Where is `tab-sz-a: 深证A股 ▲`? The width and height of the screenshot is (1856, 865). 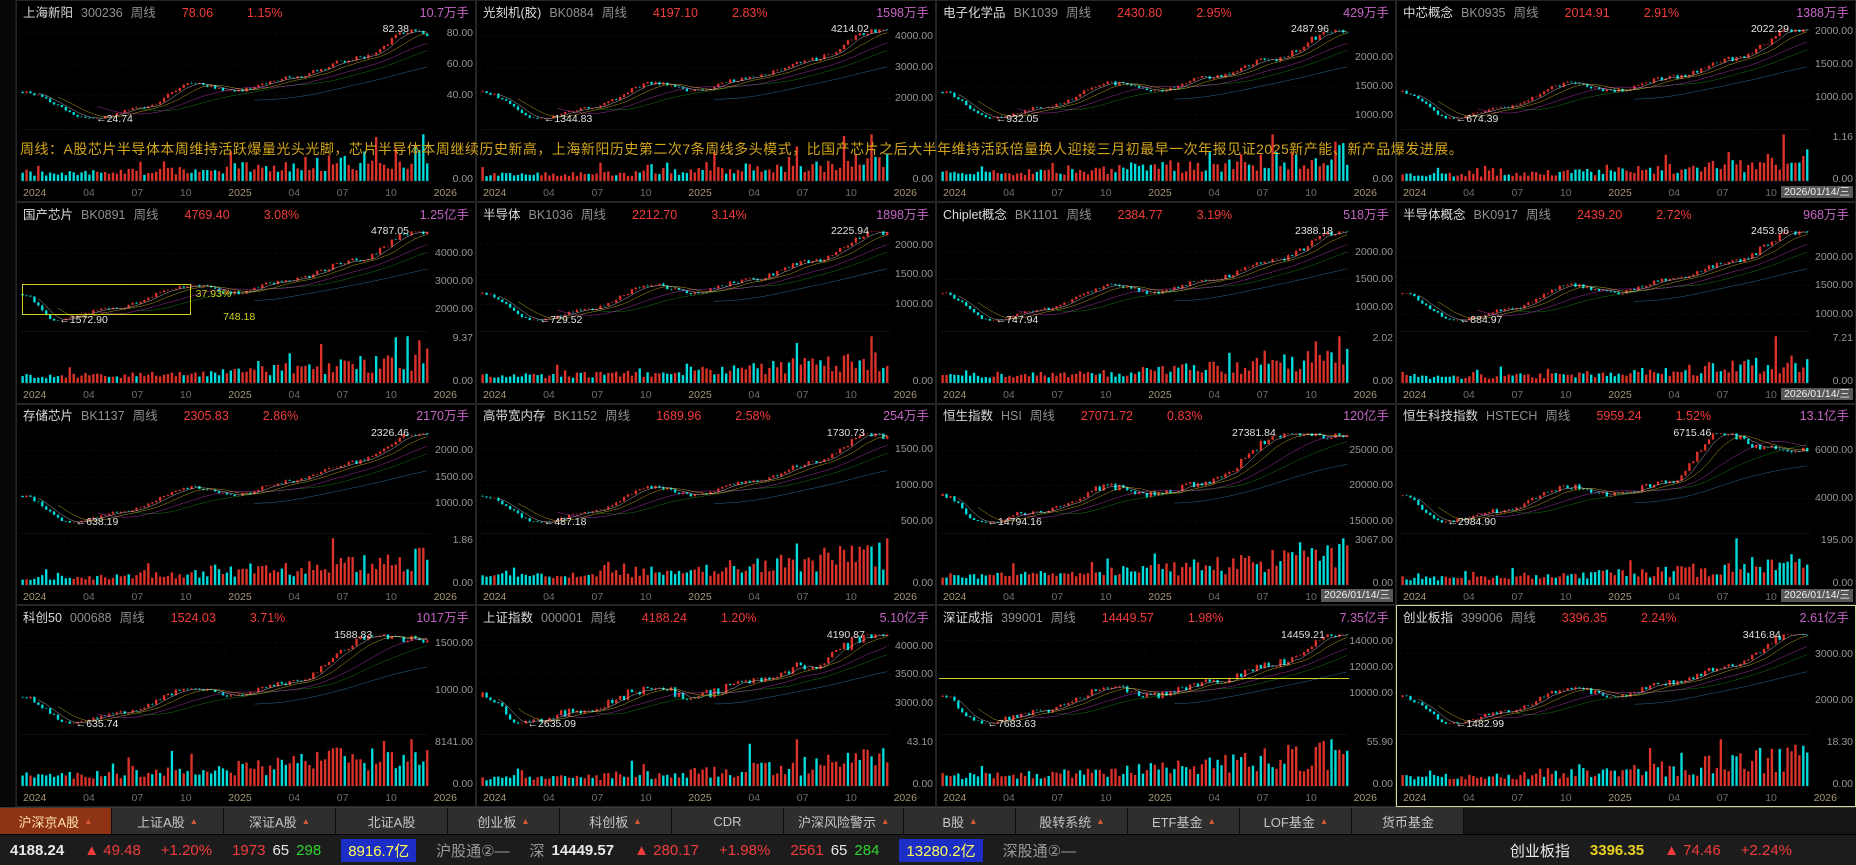
tab-sz-a: 深证A股 ▲ is located at coordinates (280, 821).